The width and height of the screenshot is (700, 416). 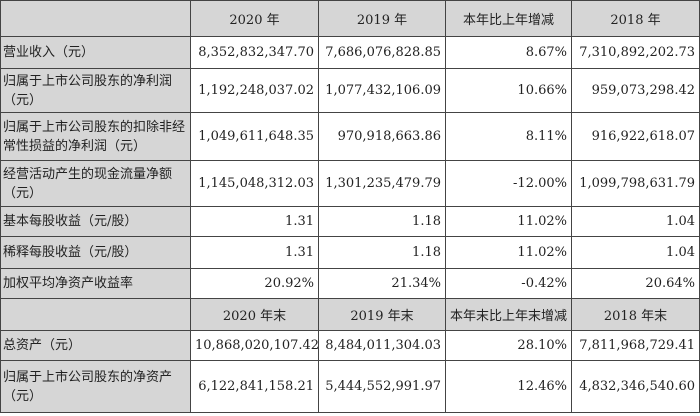 I want to click on table-cell: 8.67%, so click(x=508, y=52).